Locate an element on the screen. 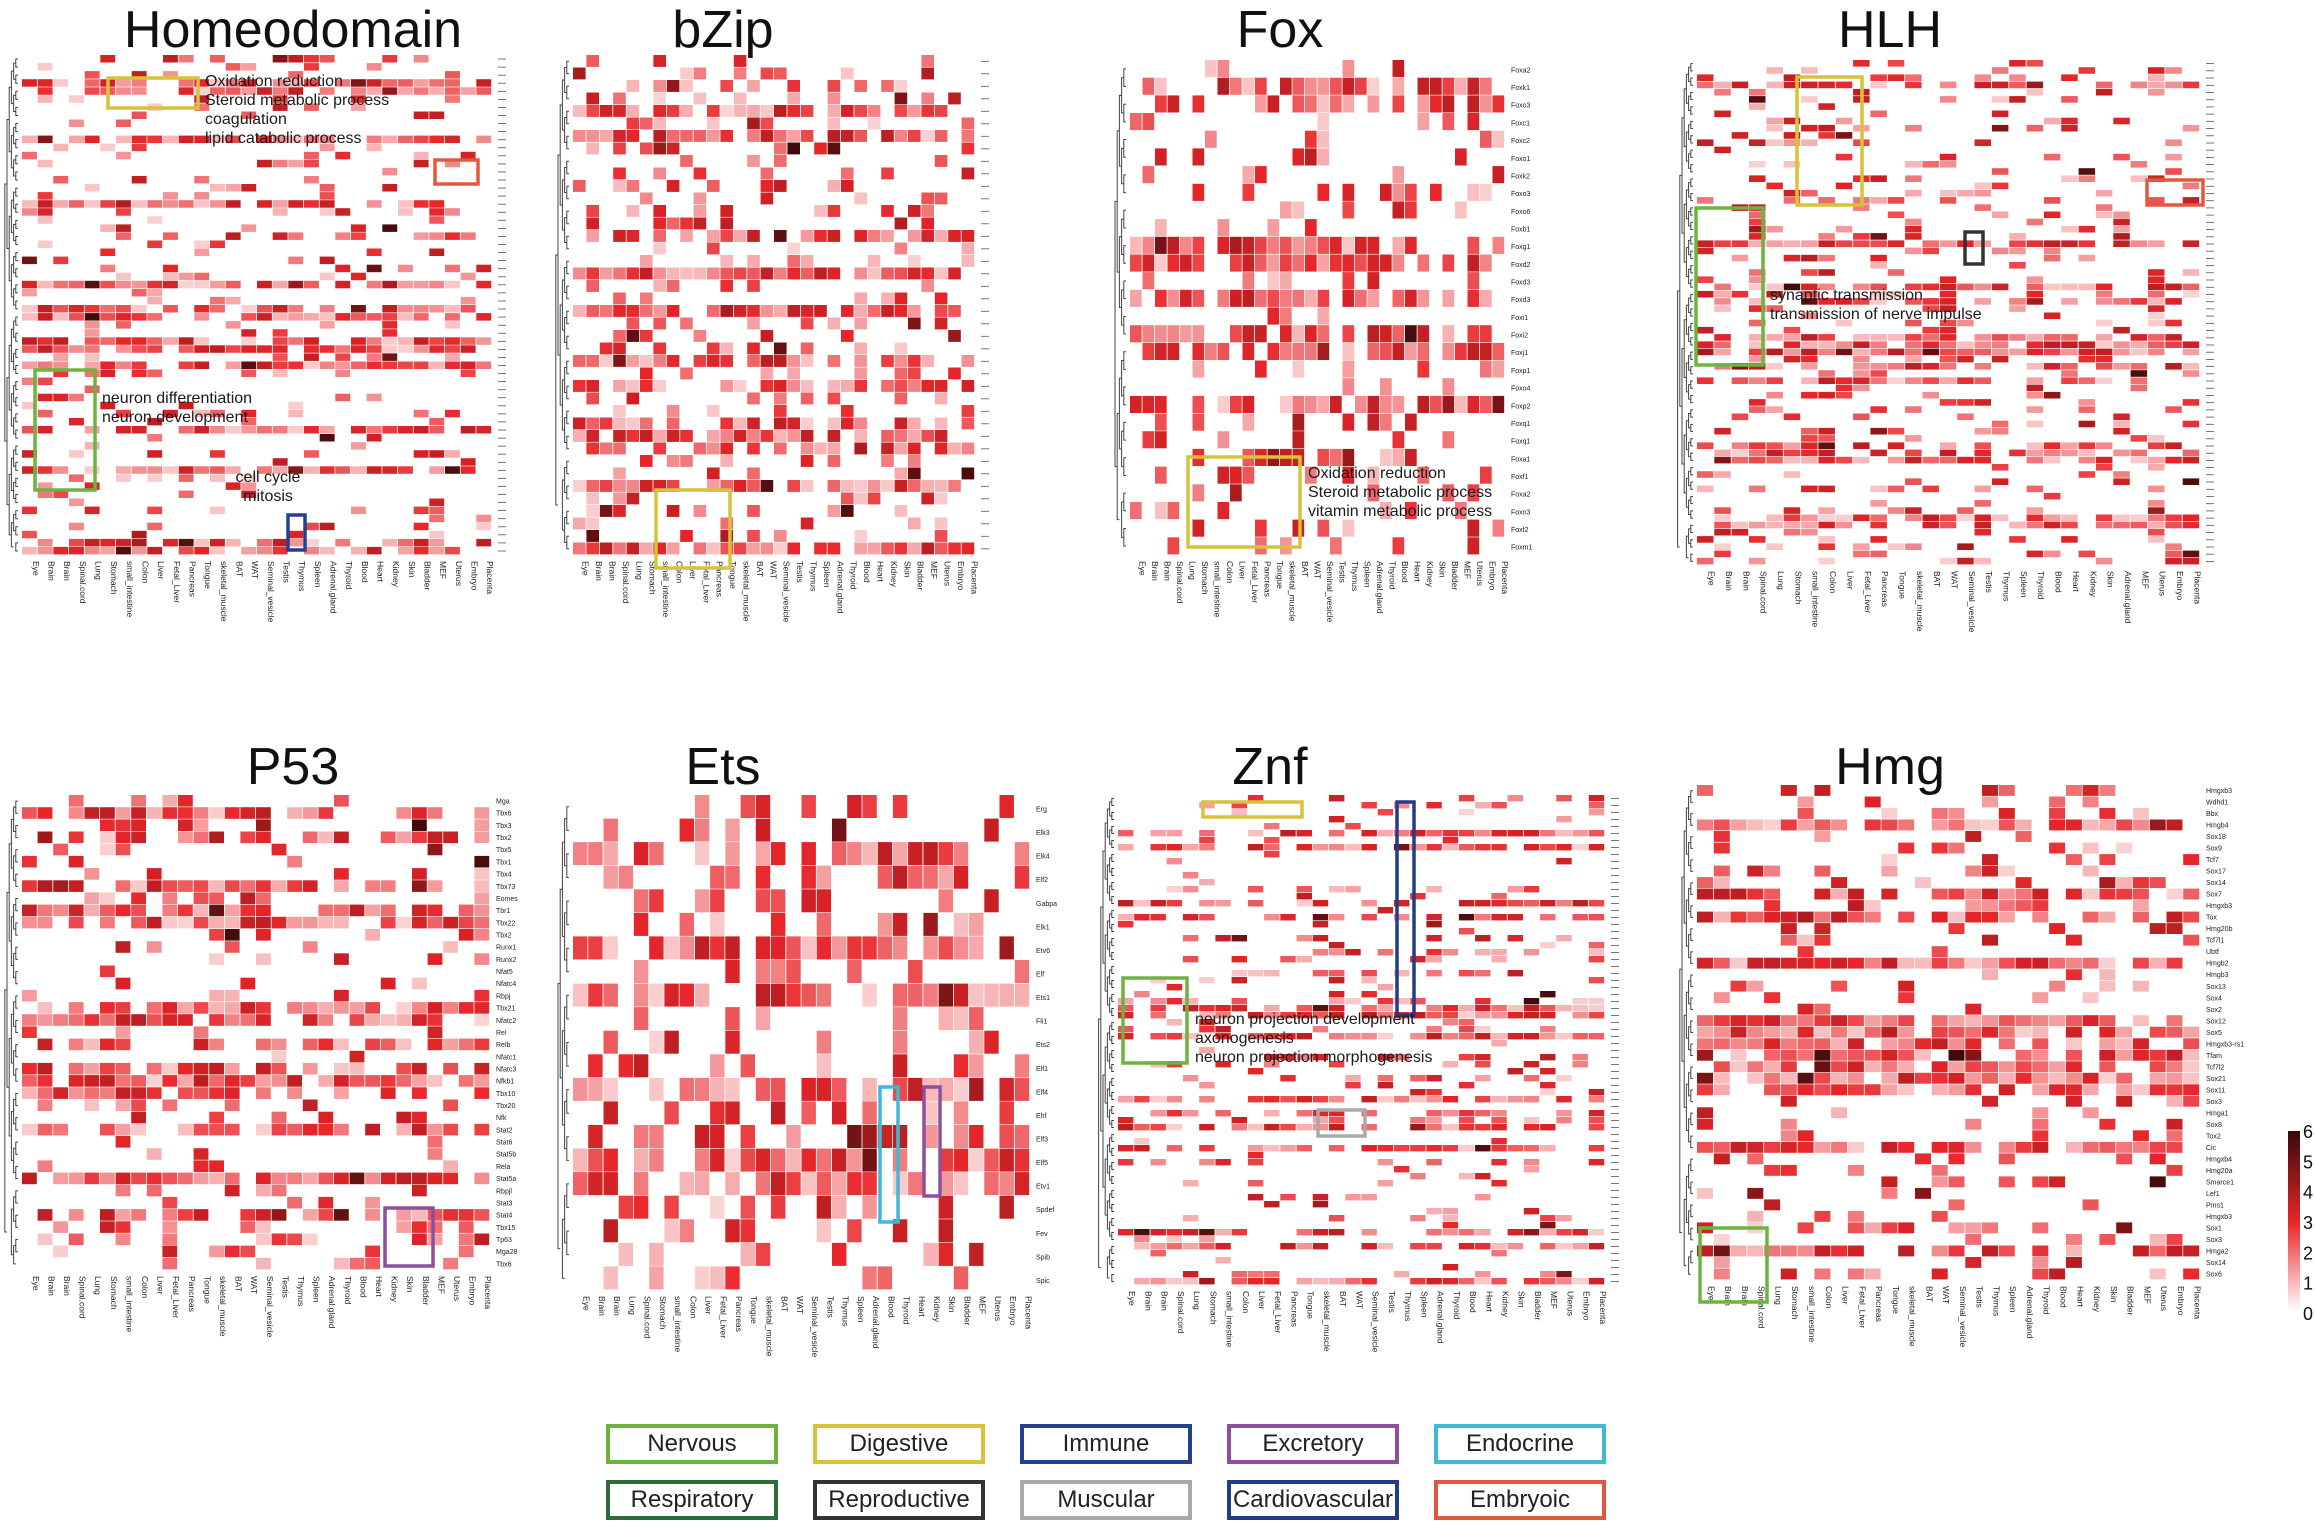 This screenshot has width=2315, height=1525. tissue-label: Heart is located at coordinates (1417, 571).